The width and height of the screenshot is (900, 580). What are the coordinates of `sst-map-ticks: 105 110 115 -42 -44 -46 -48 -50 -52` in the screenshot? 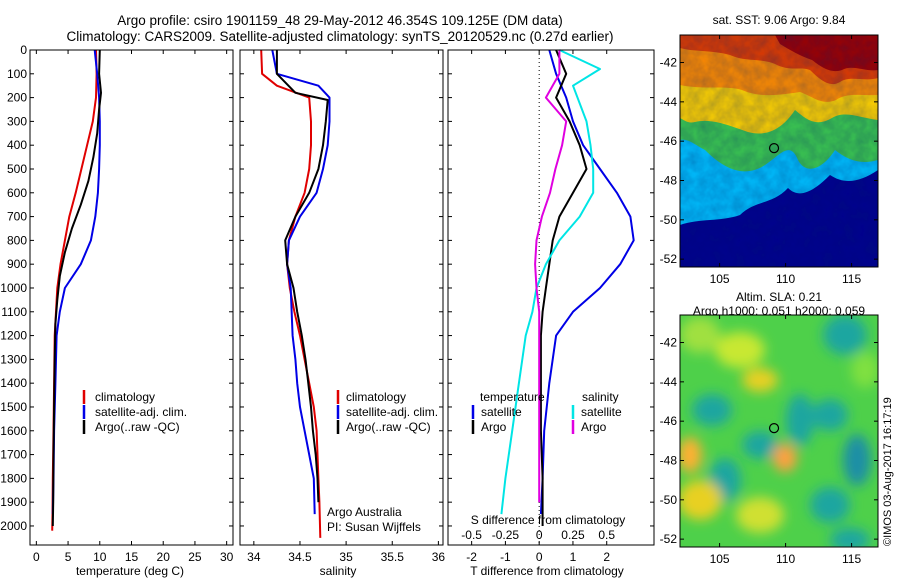 It's located at (769, 160).